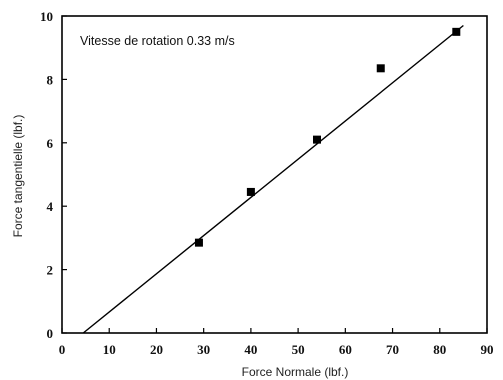 The height and width of the screenshot is (380, 503). What do you see at coordinates (50, 333) in the screenshot?
I see `y-tick-label: 0` at bounding box center [50, 333].